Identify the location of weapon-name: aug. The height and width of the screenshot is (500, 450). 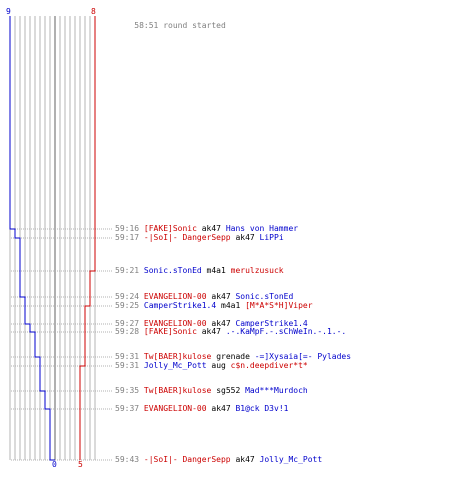
(218, 365).